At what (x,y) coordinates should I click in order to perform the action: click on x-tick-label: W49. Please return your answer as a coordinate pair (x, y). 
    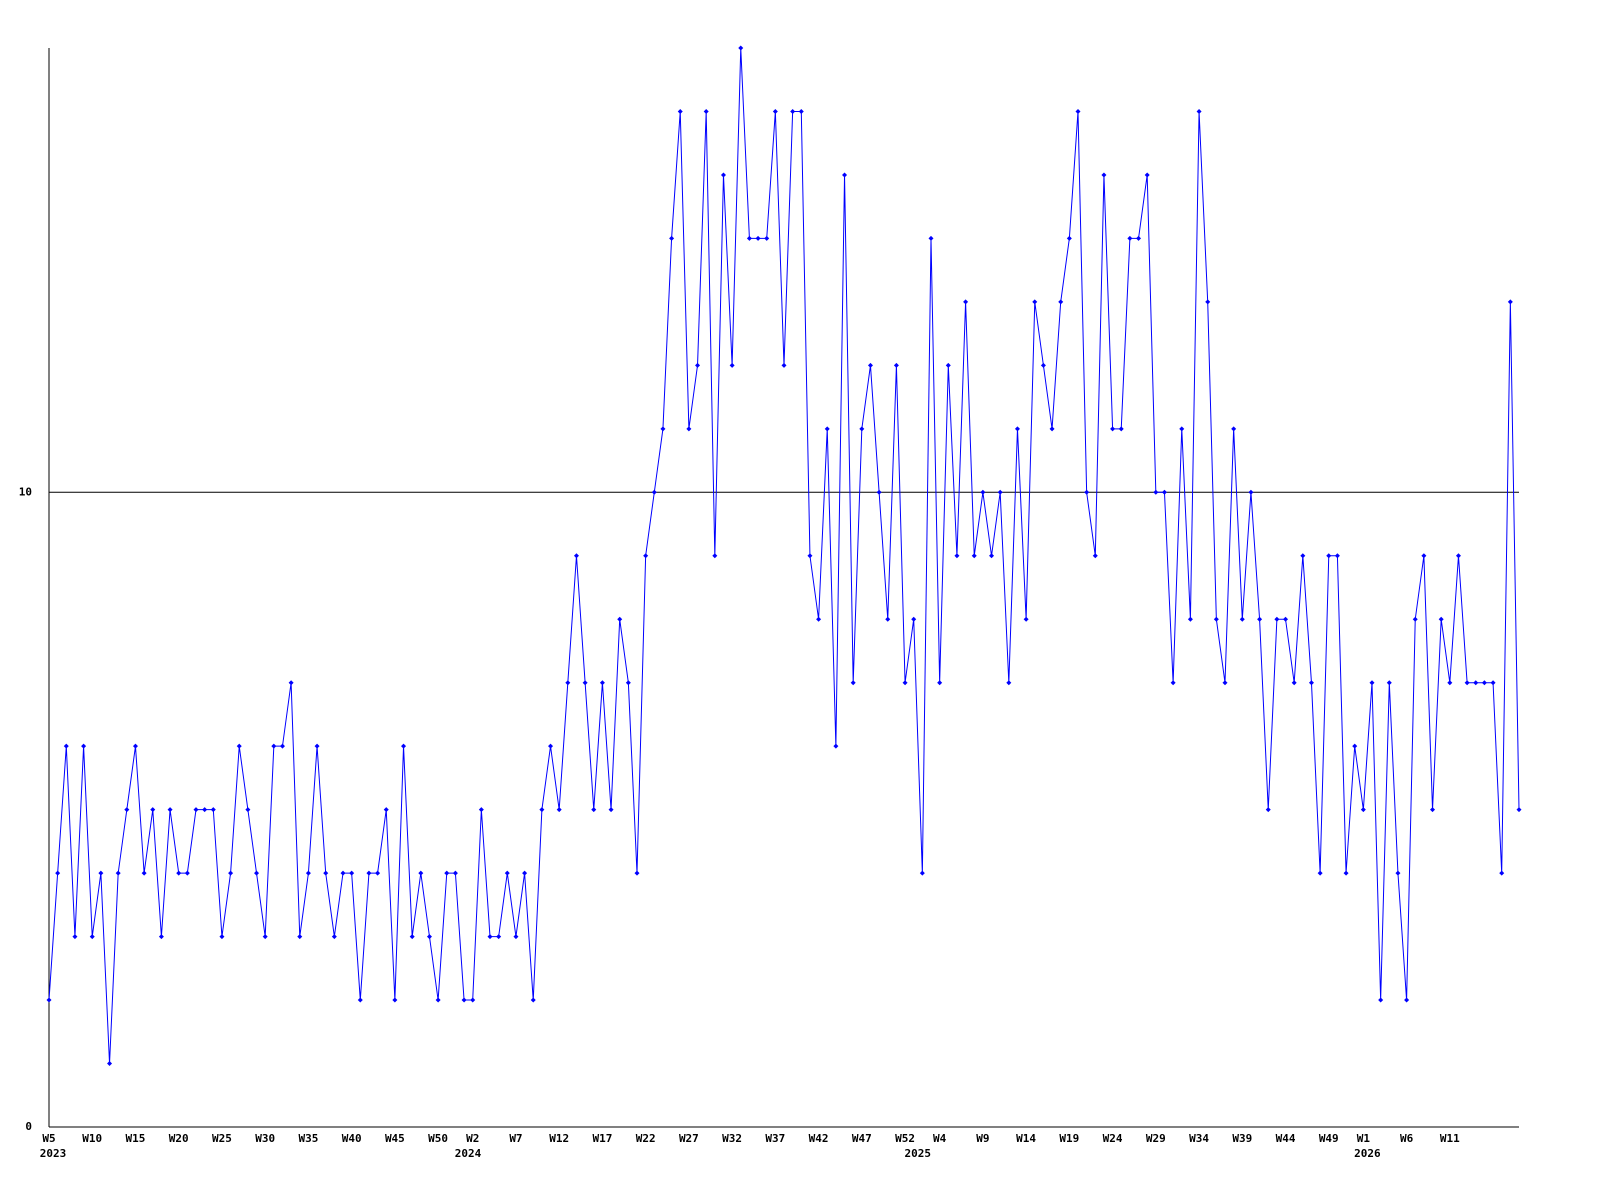
    Looking at the image, I should click on (1329, 1138).